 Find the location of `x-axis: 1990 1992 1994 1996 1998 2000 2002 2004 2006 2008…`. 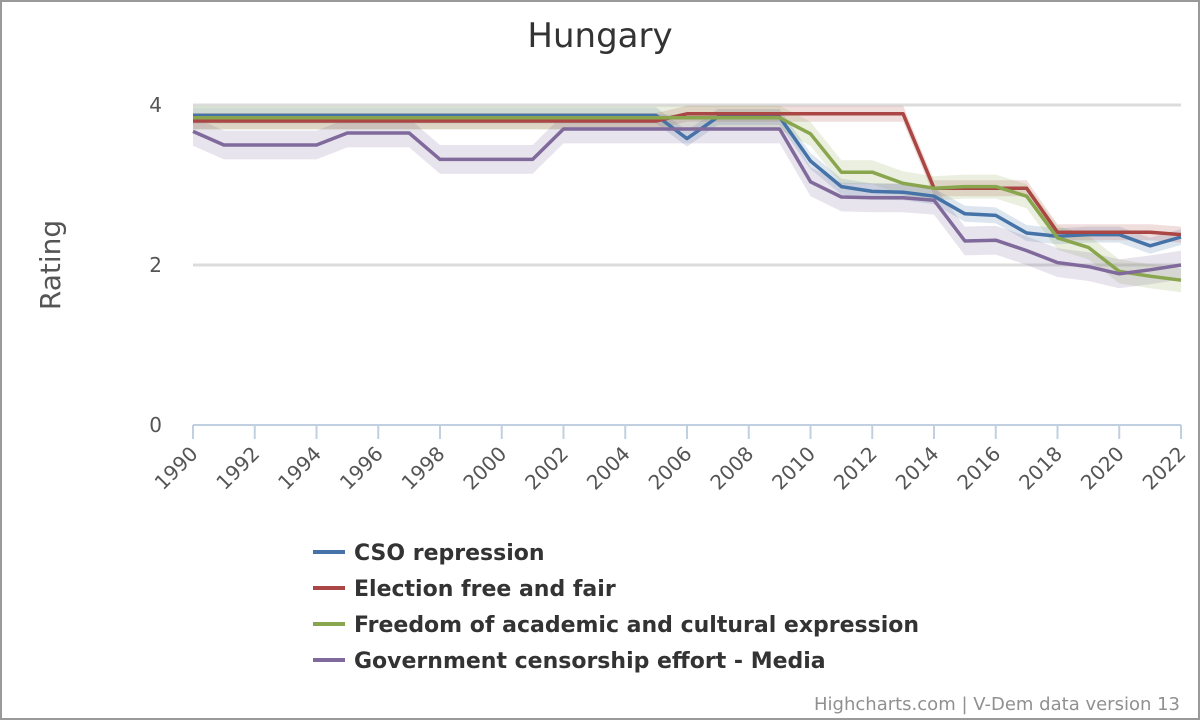

x-axis: 1990 1992 1994 1996 1998 2000 2002 2004 2006 2008… is located at coordinates (670, 459).